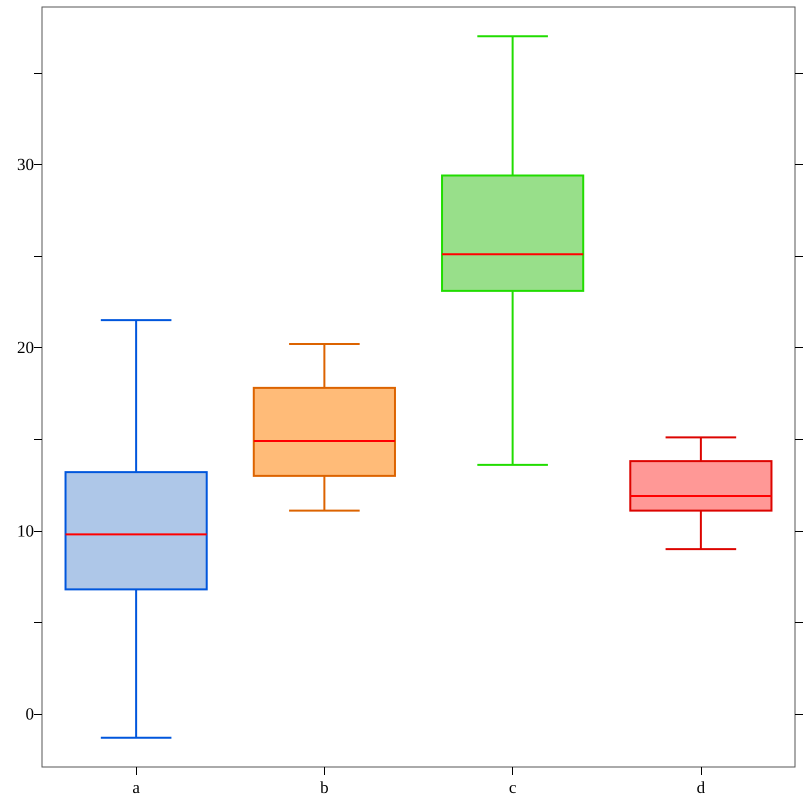 The height and width of the screenshot is (812, 812). Describe the element at coordinates (25, 530) in the screenshot. I see `y-tick-label: 10` at that location.